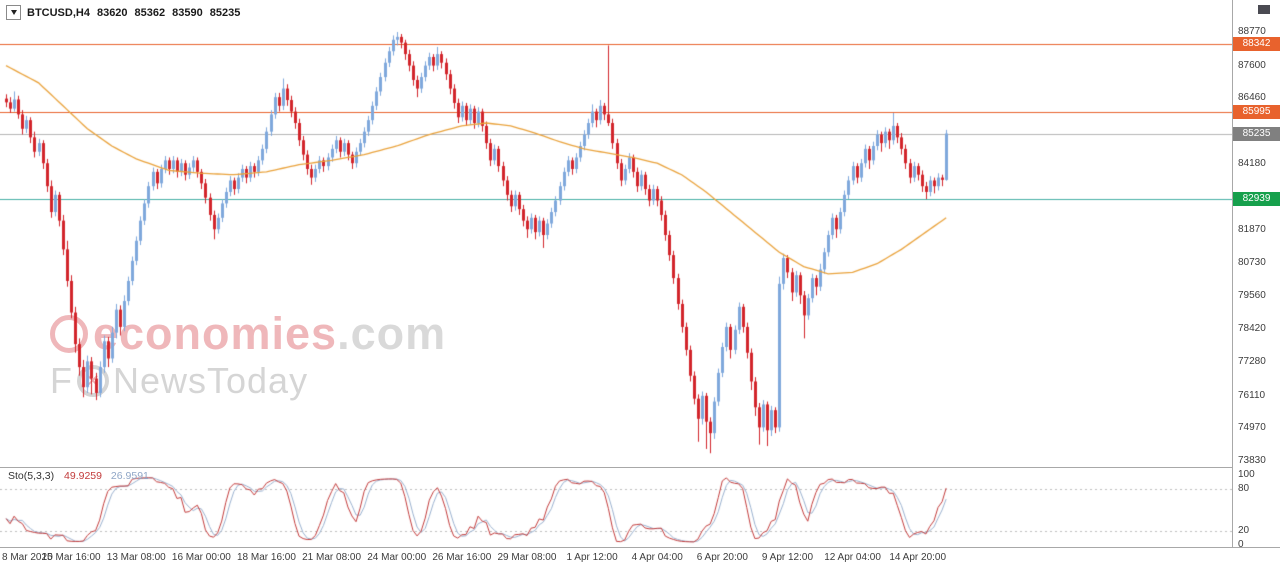 This screenshot has width=1280, height=567. Describe the element at coordinates (1252, 428) in the screenshot. I see `price-axis-label: 74970` at that location.